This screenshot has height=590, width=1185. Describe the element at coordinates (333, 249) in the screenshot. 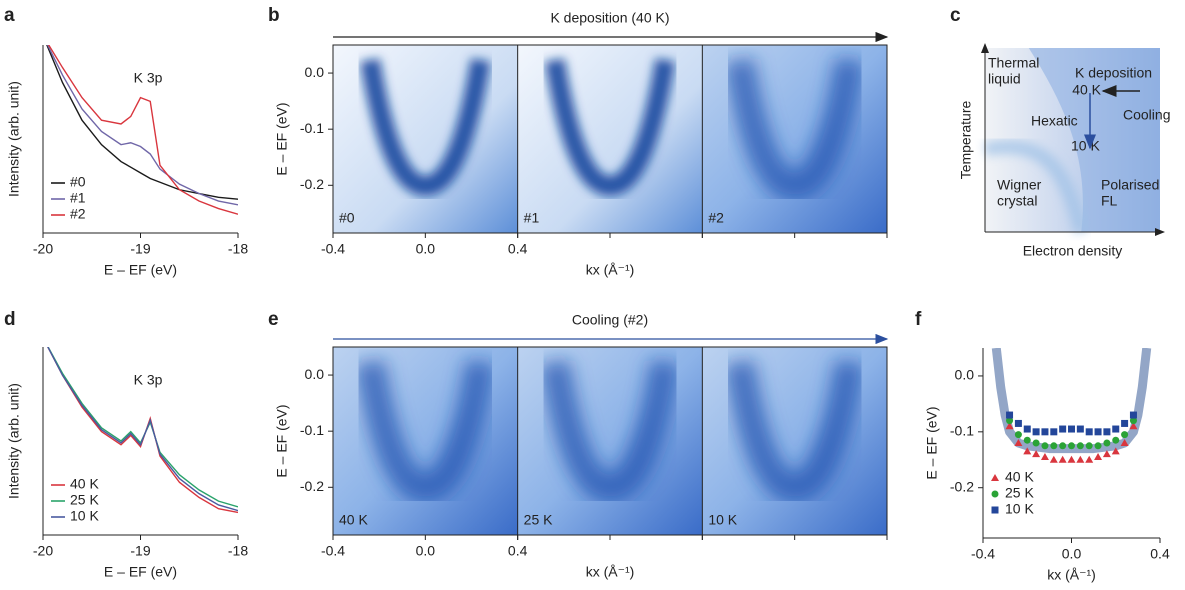

I see `x-tick-label: -0.4` at that location.